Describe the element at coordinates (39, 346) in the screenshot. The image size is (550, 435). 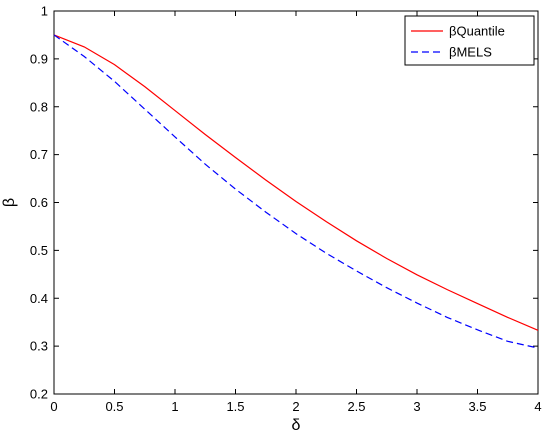
I see `y-tick-label: 0.3` at that location.